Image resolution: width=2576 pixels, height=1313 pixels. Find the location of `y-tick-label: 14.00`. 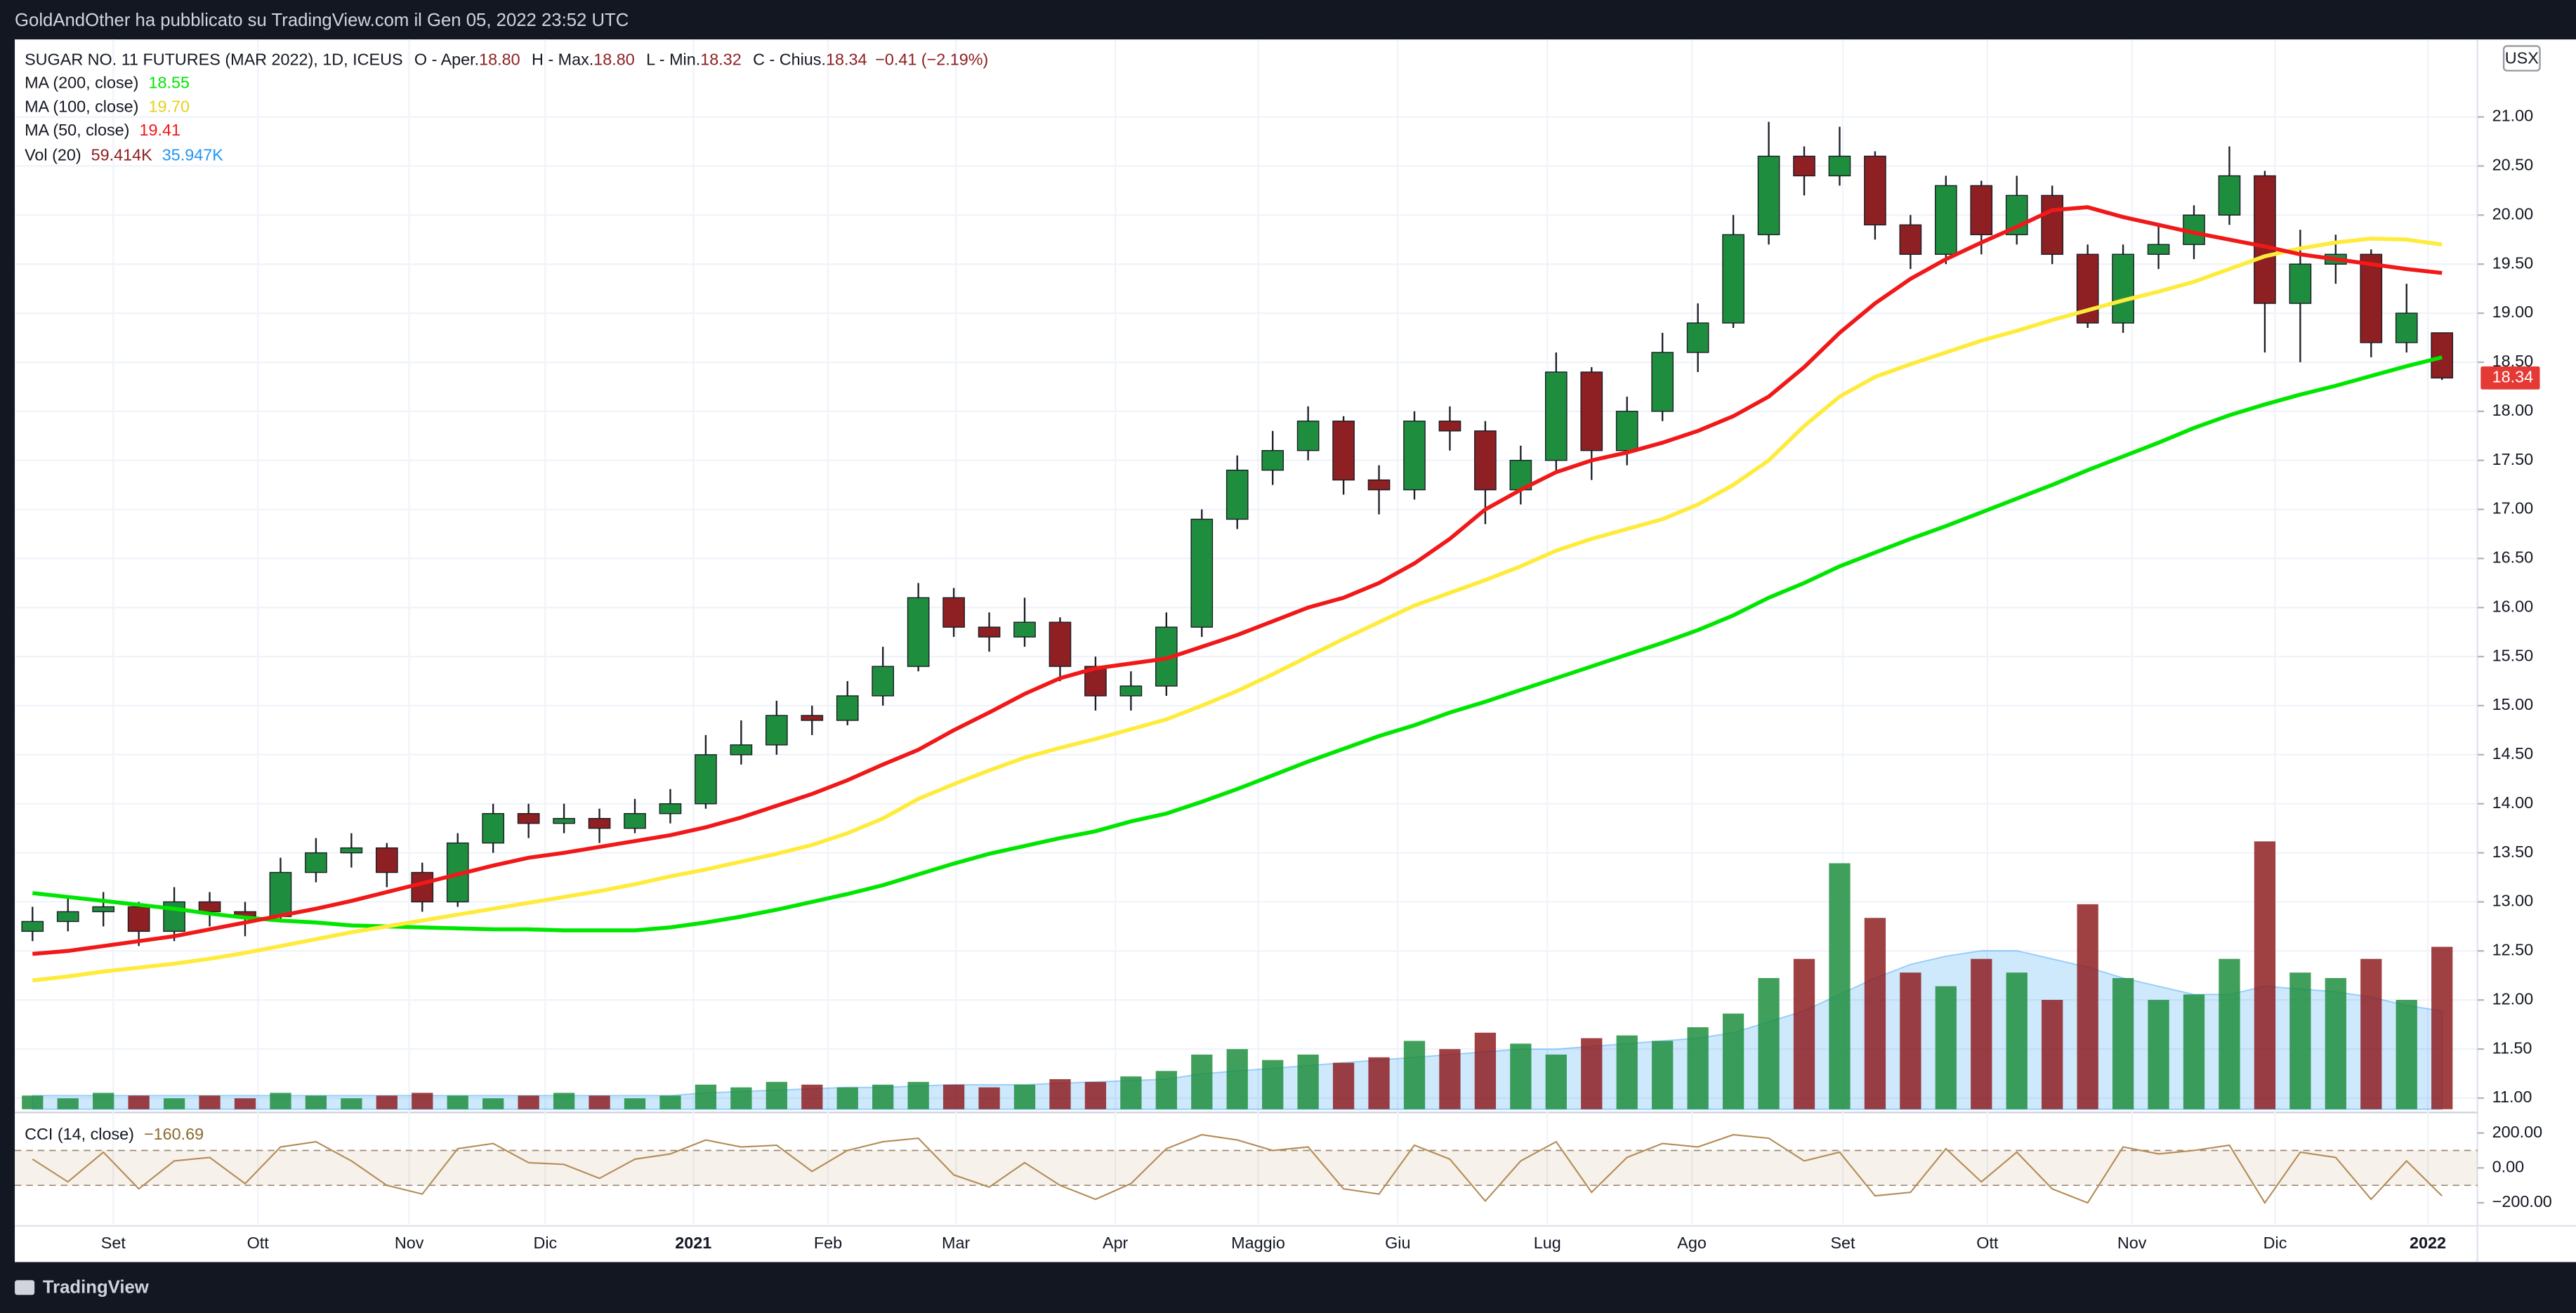

y-tick-label: 14.00 is located at coordinates (2512, 802).